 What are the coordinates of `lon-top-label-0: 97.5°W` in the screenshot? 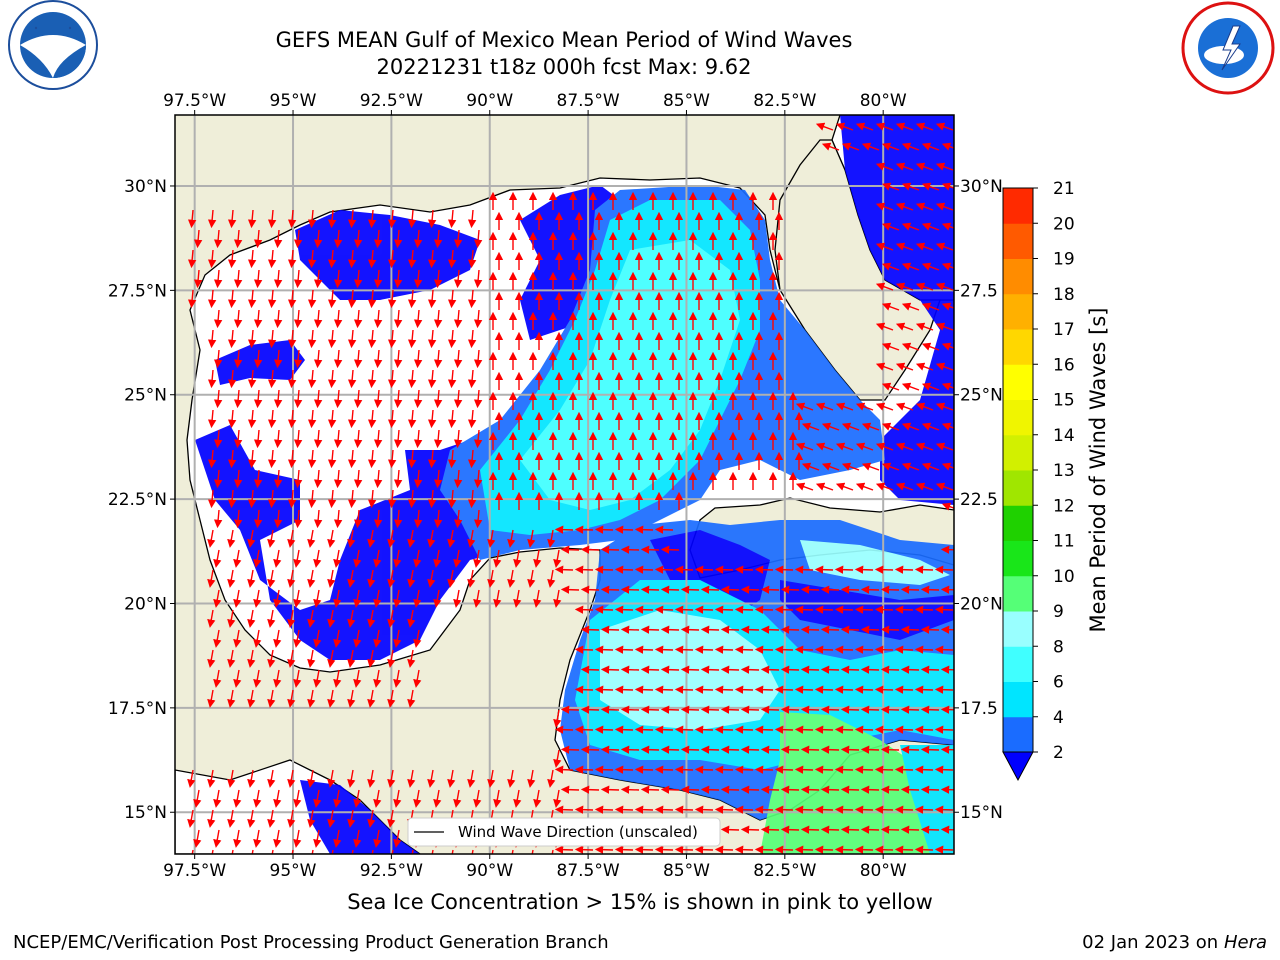 It's located at (194, 101).